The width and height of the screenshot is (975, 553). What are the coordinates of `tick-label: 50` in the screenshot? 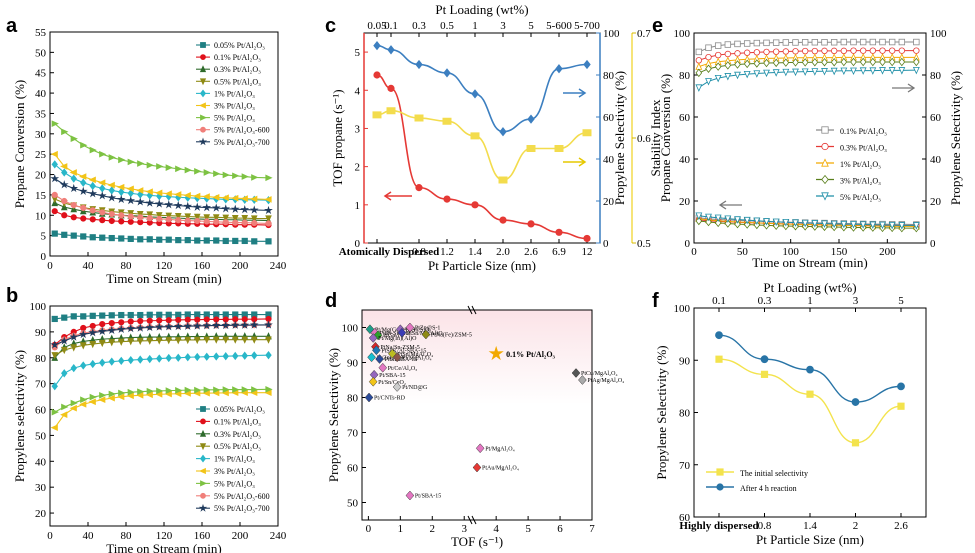 It's located at (41, 436).